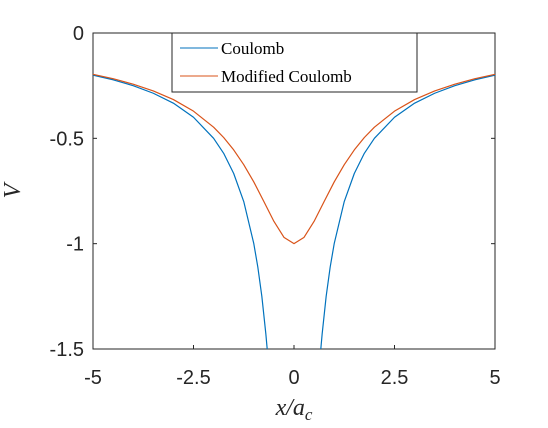  Describe the element at coordinates (78, 34) in the screenshot. I see `y-tick-label: 0` at that location.